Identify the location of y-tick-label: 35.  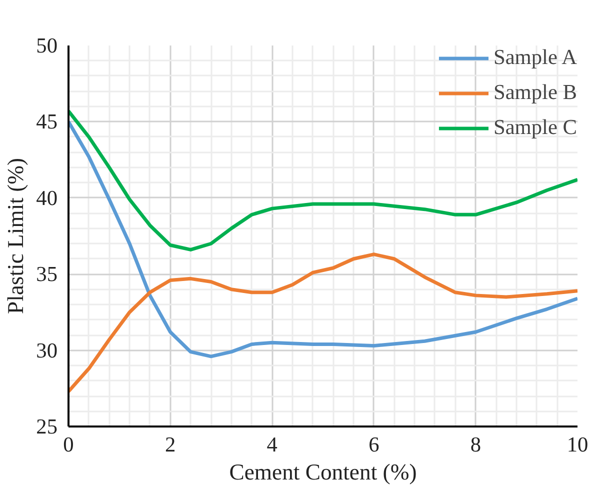
(47, 274).